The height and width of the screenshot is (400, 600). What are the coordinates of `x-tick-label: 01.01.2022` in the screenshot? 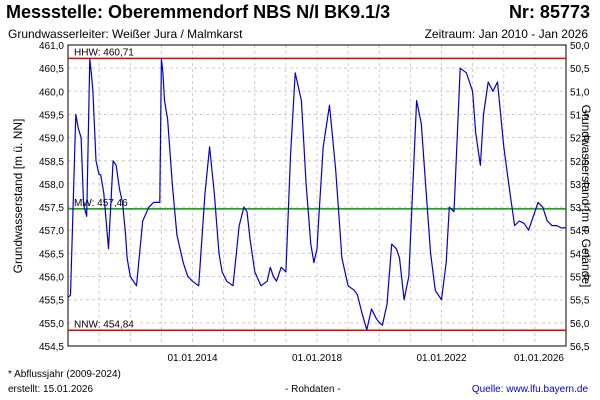 It's located at (441, 358).